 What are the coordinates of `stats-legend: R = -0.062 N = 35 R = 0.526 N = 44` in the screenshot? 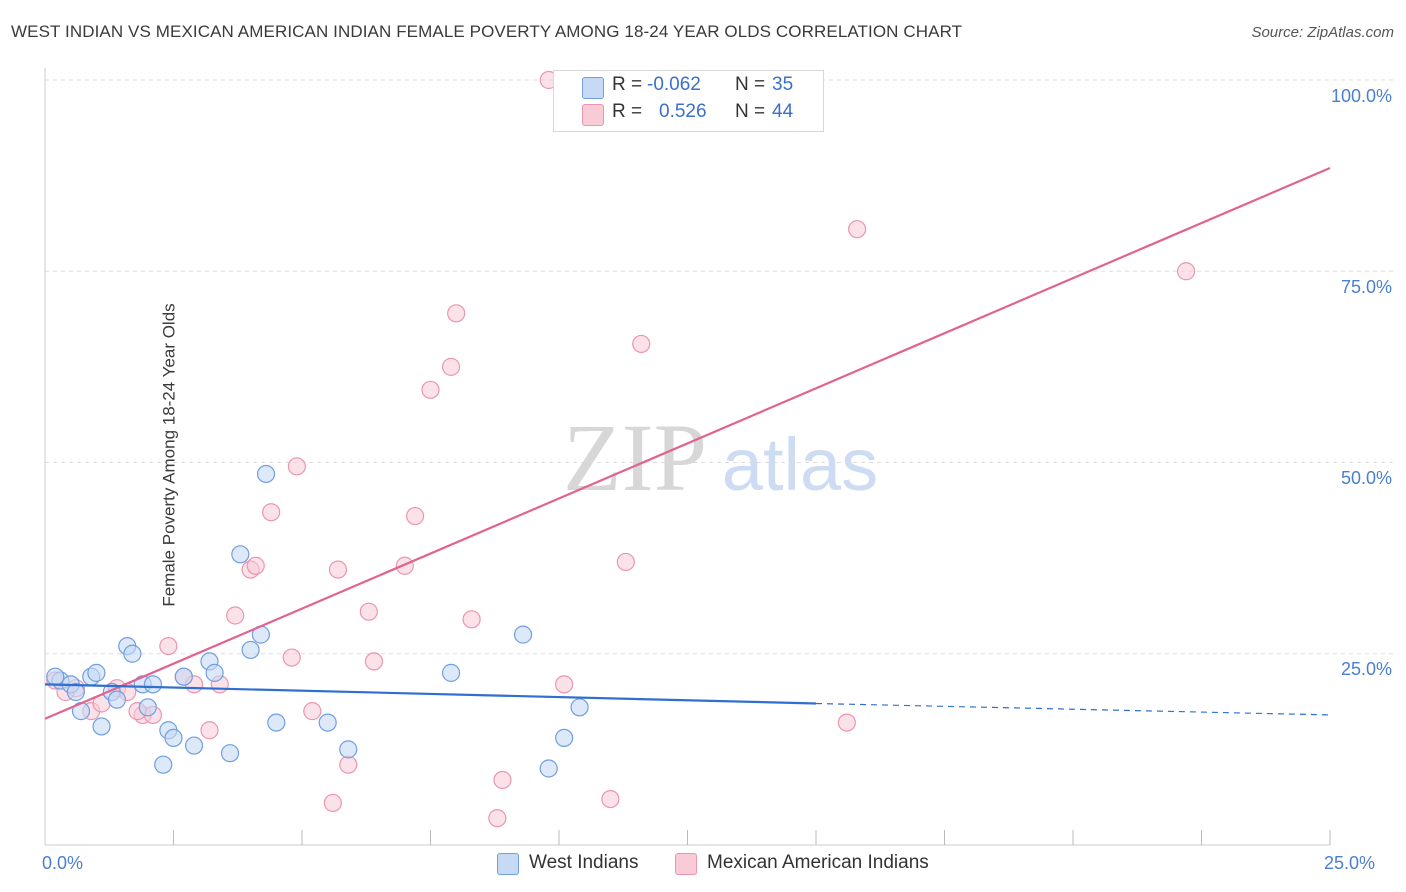 It's located at (688, 101).